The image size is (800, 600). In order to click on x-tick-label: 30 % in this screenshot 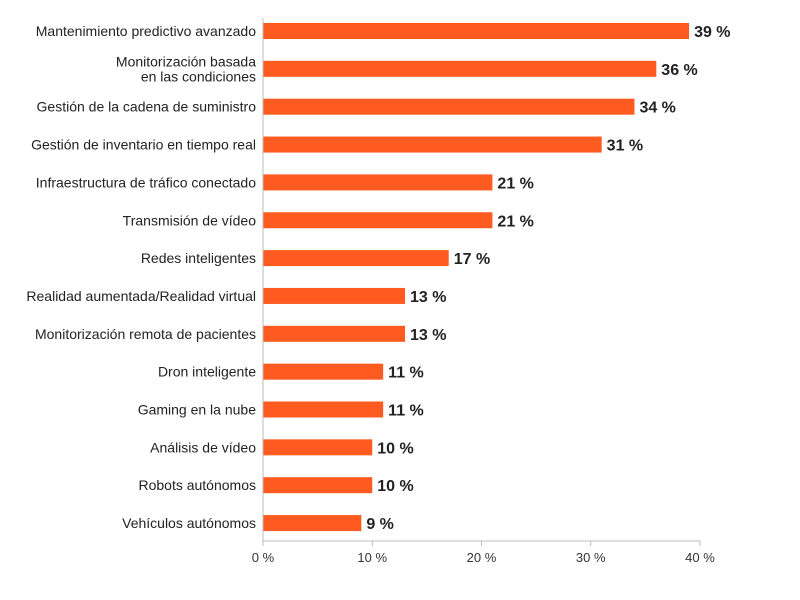, I will do `click(591, 557)`.